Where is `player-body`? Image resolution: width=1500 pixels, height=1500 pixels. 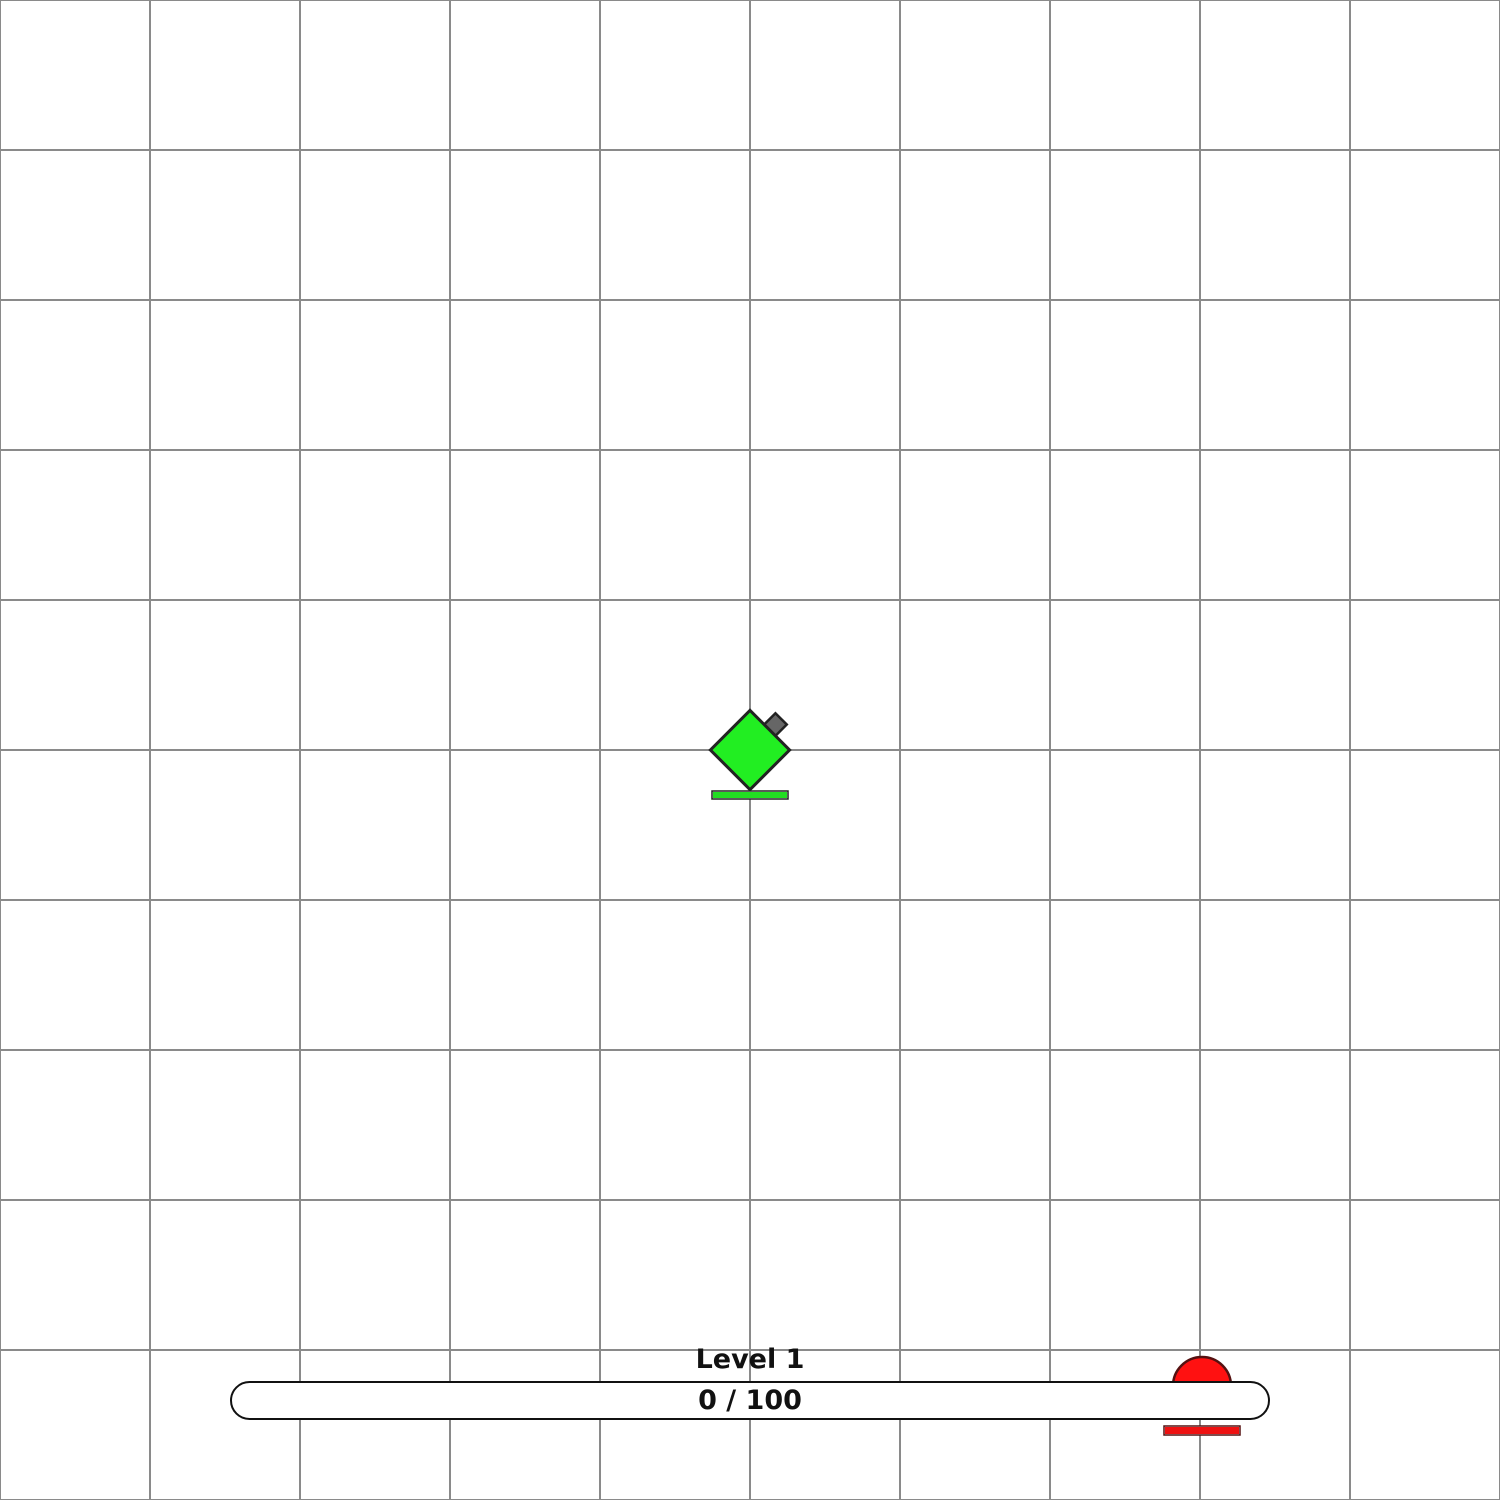 player-body is located at coordinates (750, 750).